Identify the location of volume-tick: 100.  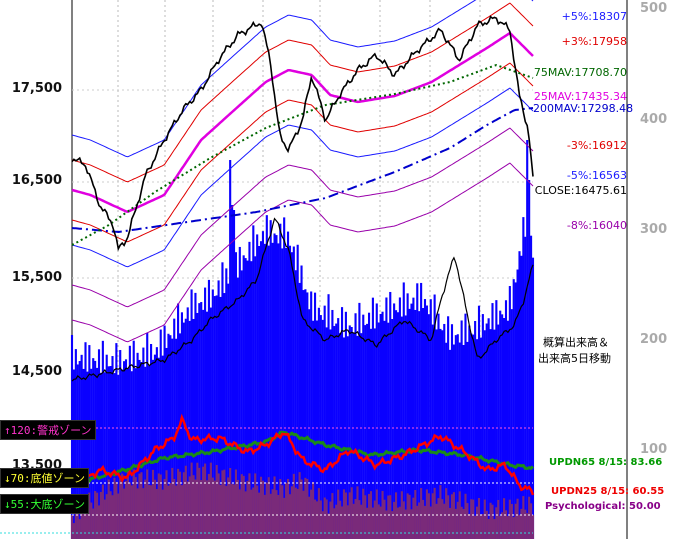
(654, 449).